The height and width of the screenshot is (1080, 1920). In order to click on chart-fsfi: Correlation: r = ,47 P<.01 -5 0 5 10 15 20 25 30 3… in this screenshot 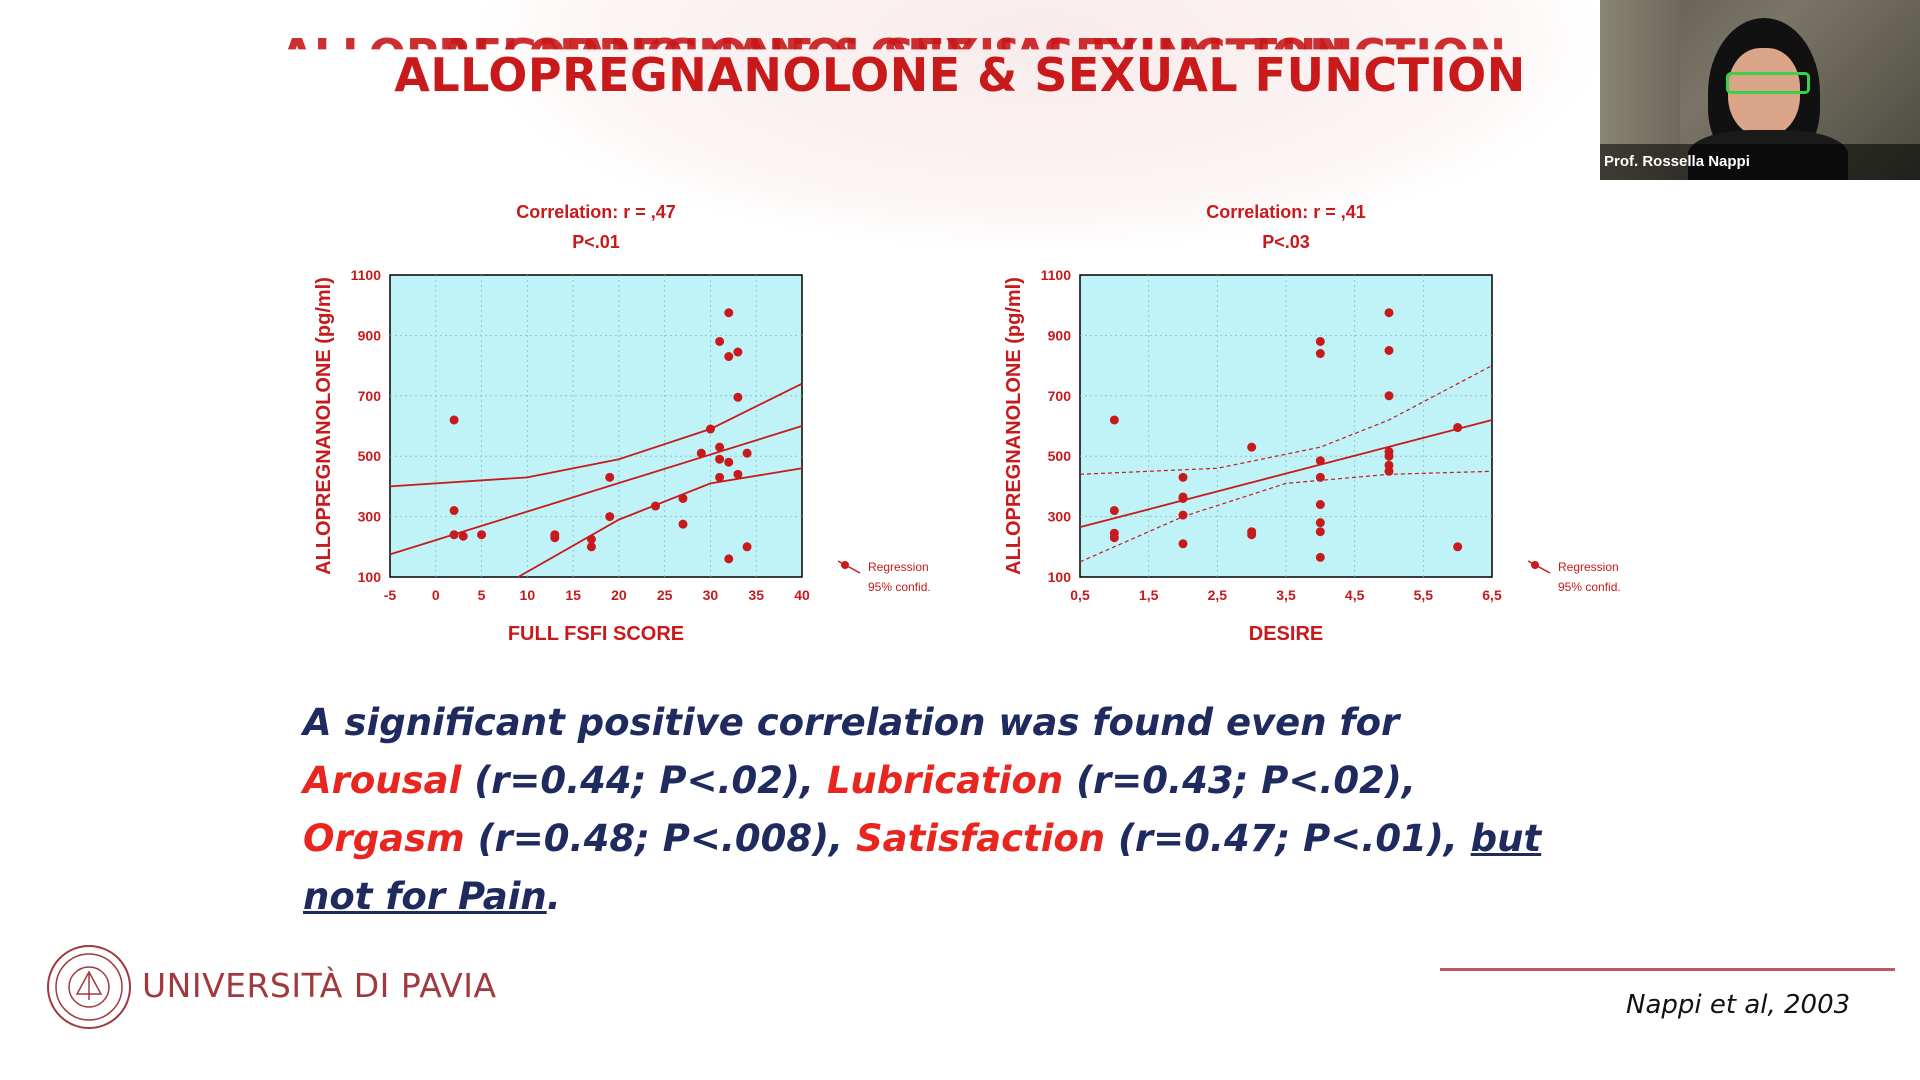, I will do `click(620, 420)`.